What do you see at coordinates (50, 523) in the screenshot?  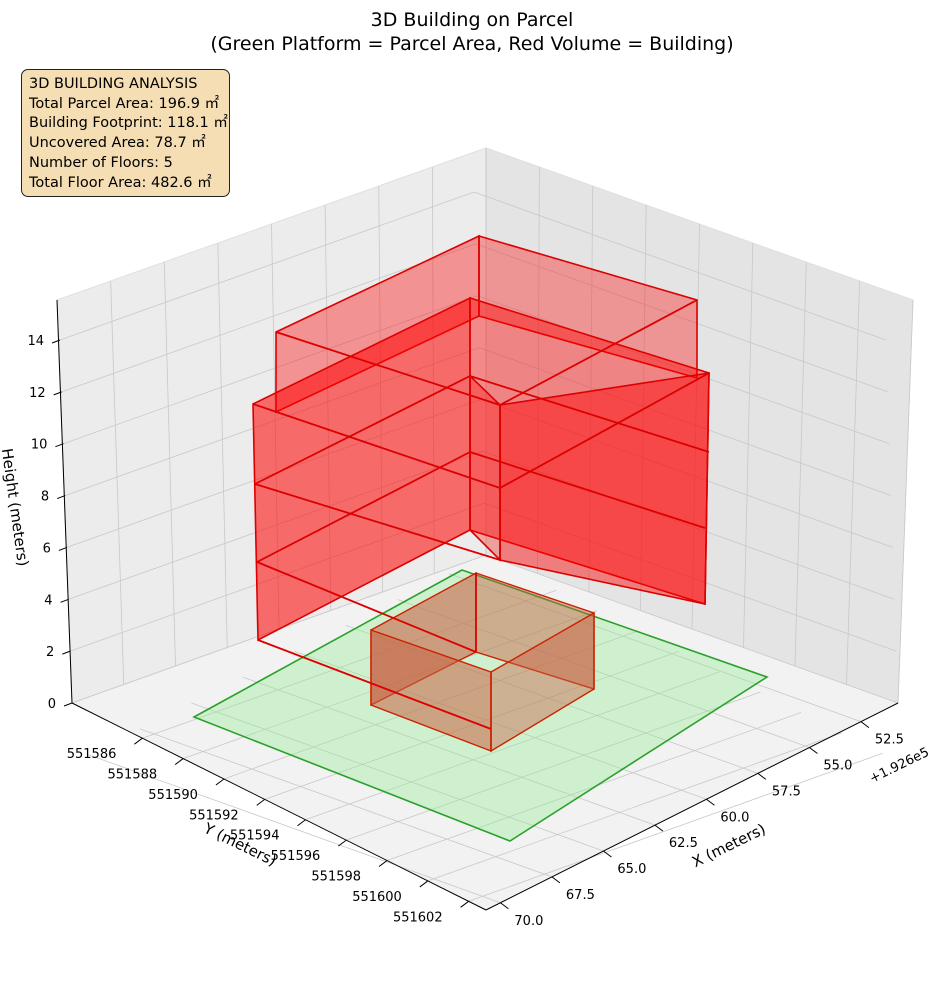 I see `z-ticks: 0 2 4 6 8 10 12 14` at bounding box center [50, 523].